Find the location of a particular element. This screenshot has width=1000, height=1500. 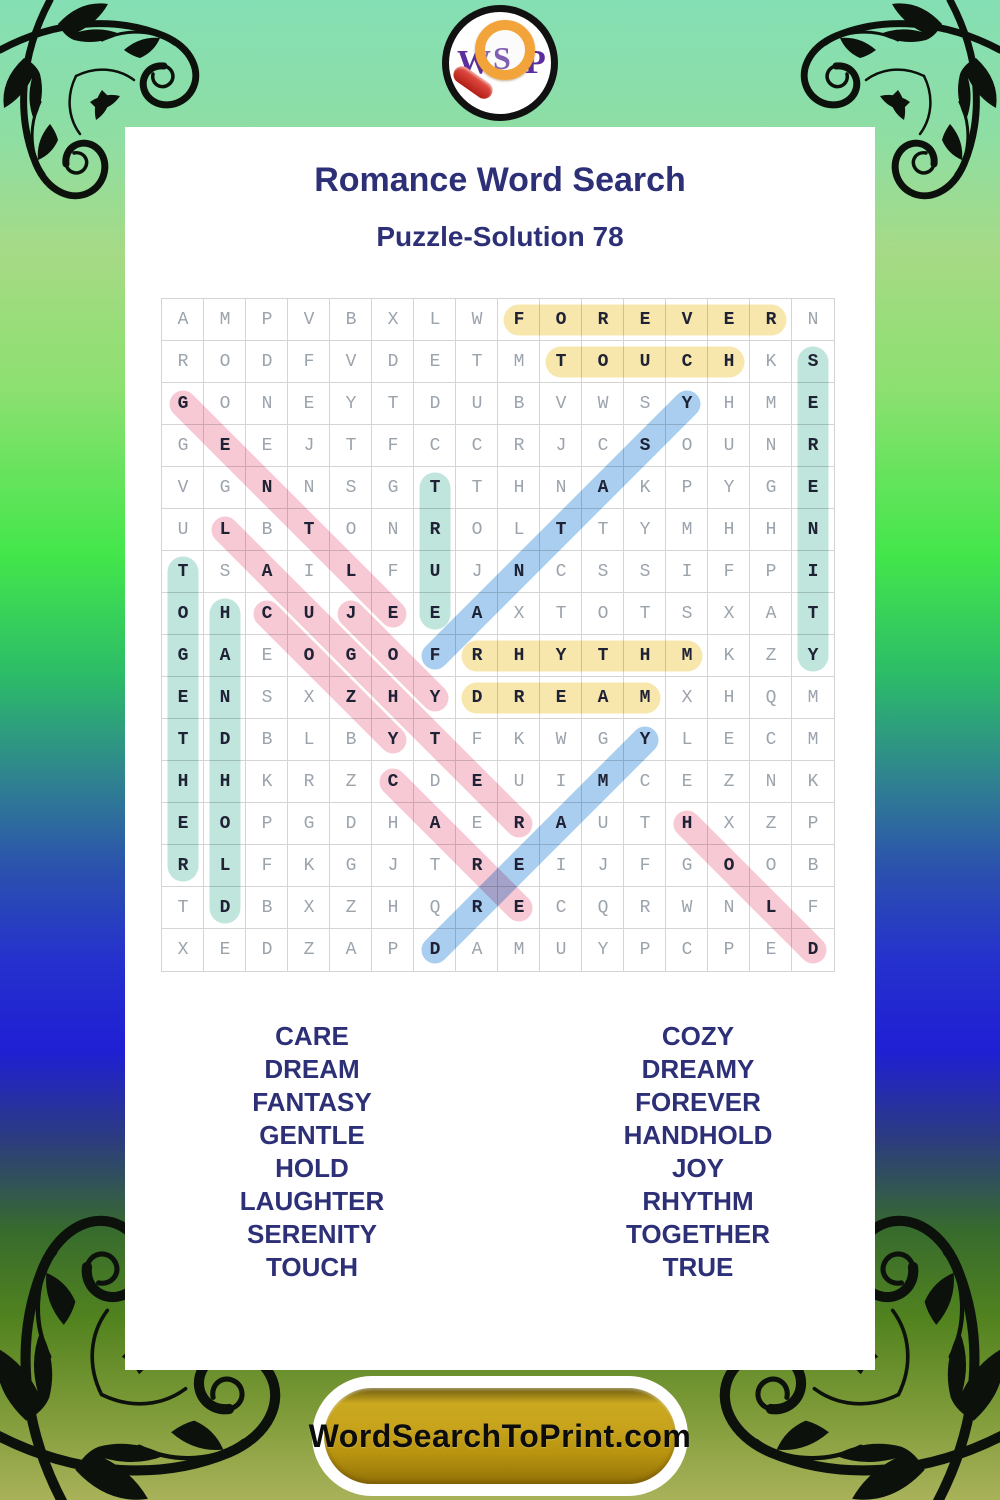

grid-letter: Q is located at coordinates (435, 908).